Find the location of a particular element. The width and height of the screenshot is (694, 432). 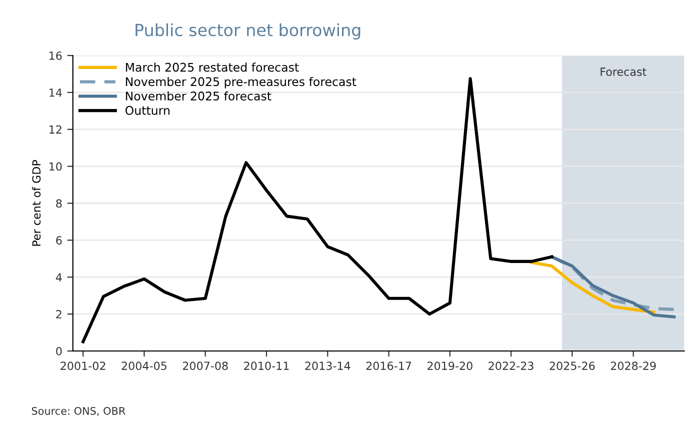

x-tick-label: 2016-17 is located at coordinates (389, 366).